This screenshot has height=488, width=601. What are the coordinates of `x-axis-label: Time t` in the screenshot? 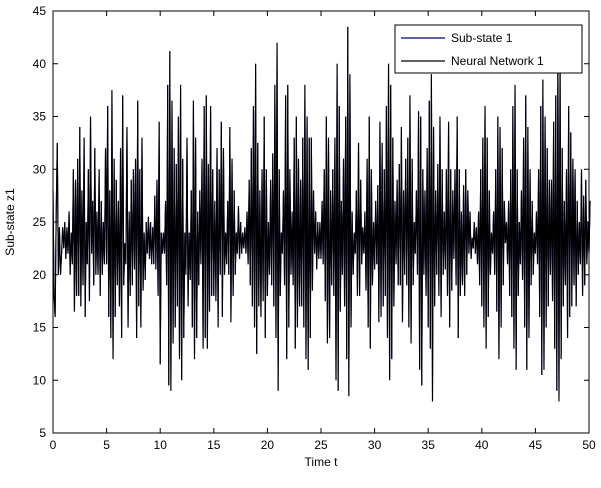 It's located at (322, 462).